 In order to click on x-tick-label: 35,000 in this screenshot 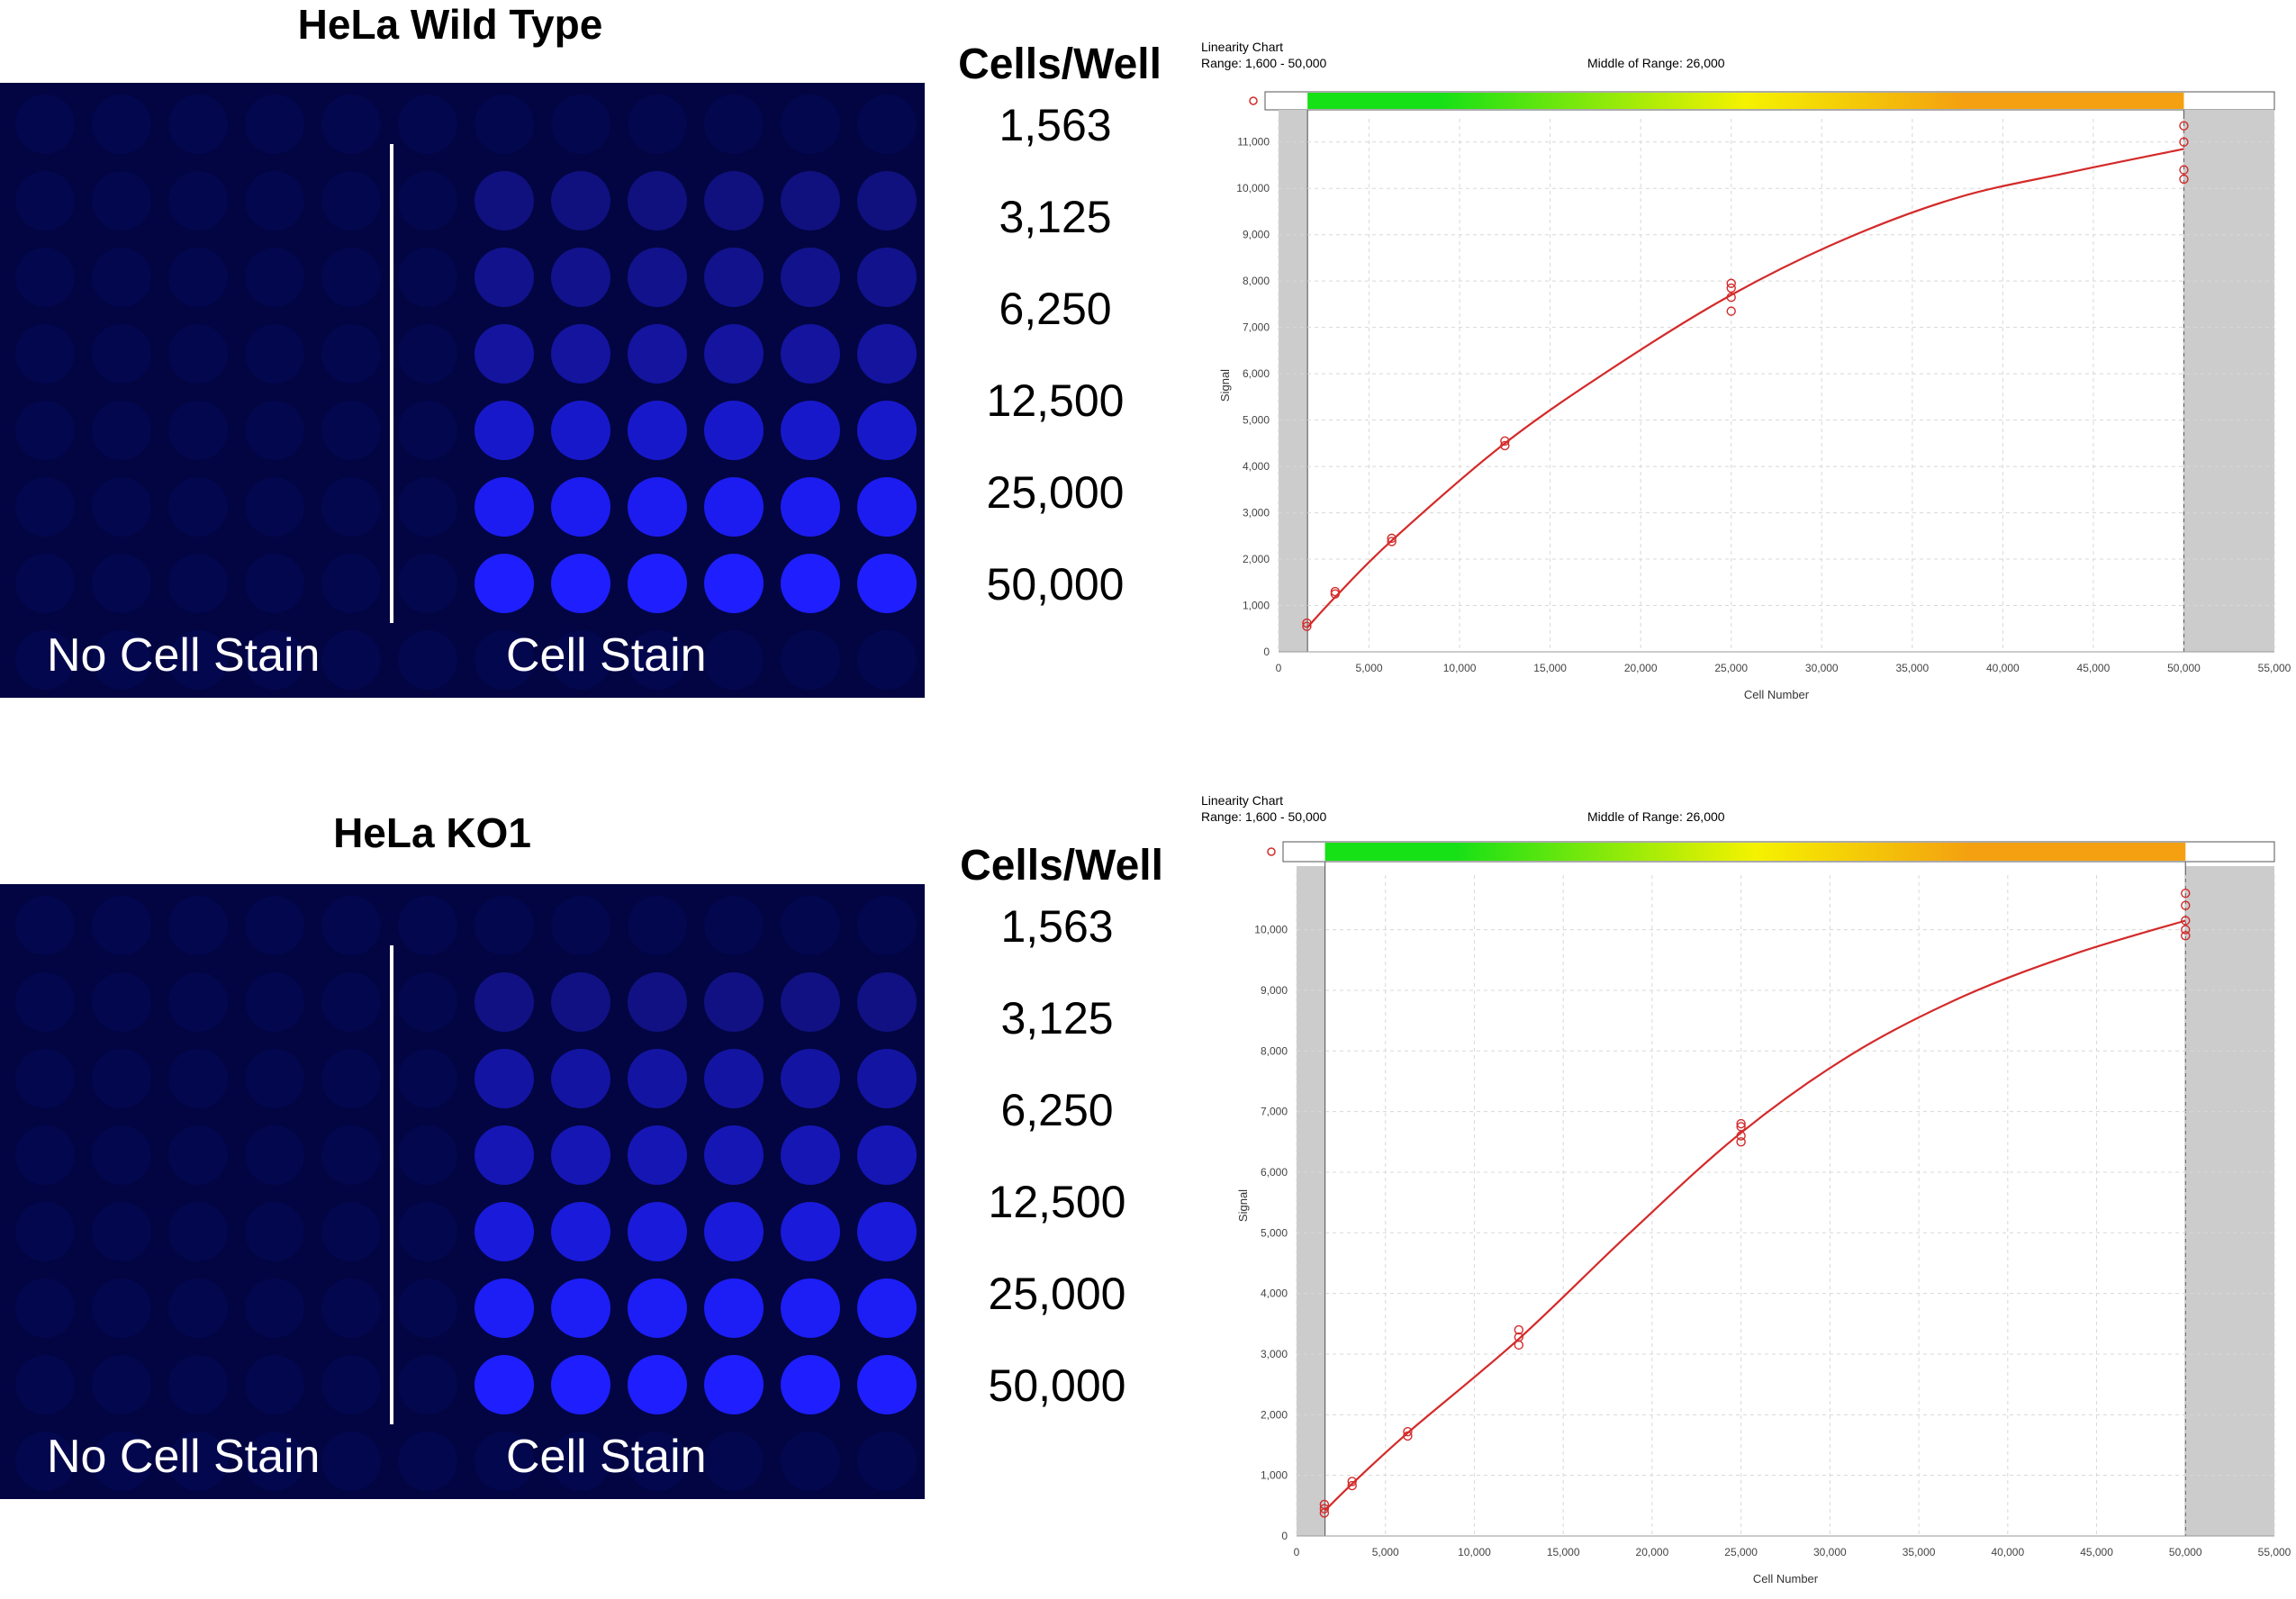, I will do `click(1912, 668)`.